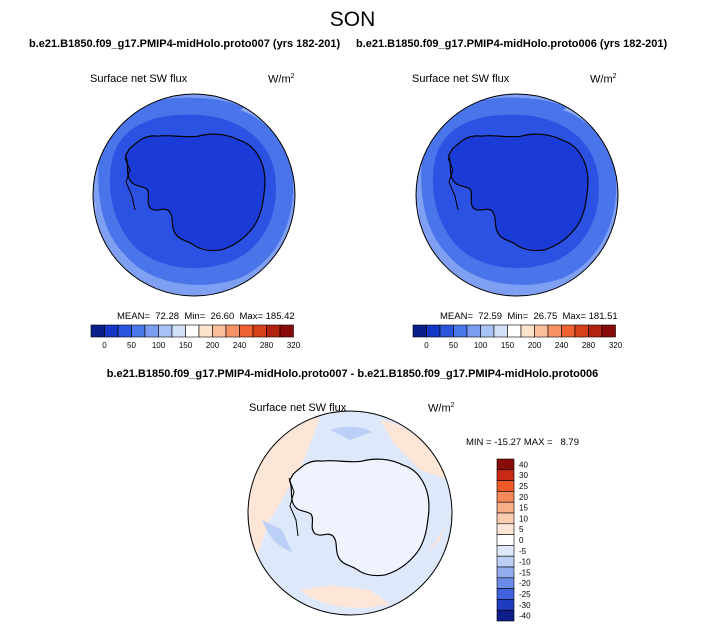  Describe the element at coordinates (194, 195) in the screenshot. I see `left-map-field` at that location.